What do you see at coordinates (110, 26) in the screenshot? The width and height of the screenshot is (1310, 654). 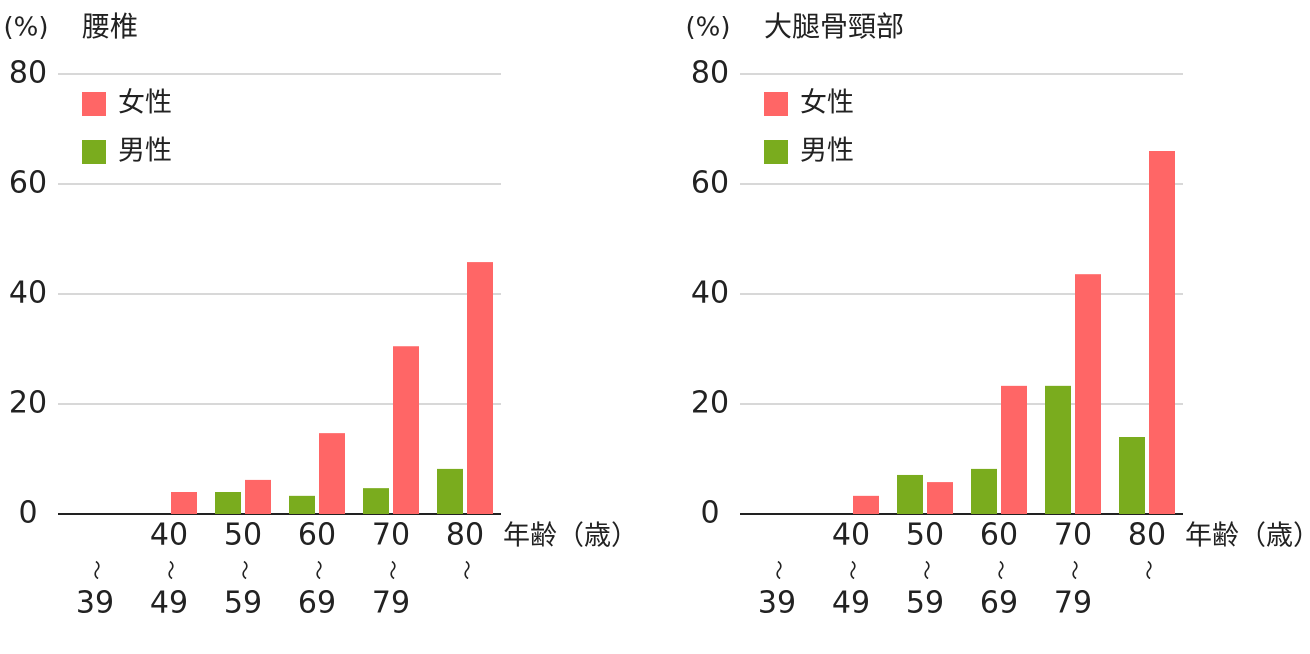 I see `chart-title: 腰椎` at bounding box center [110, 26].